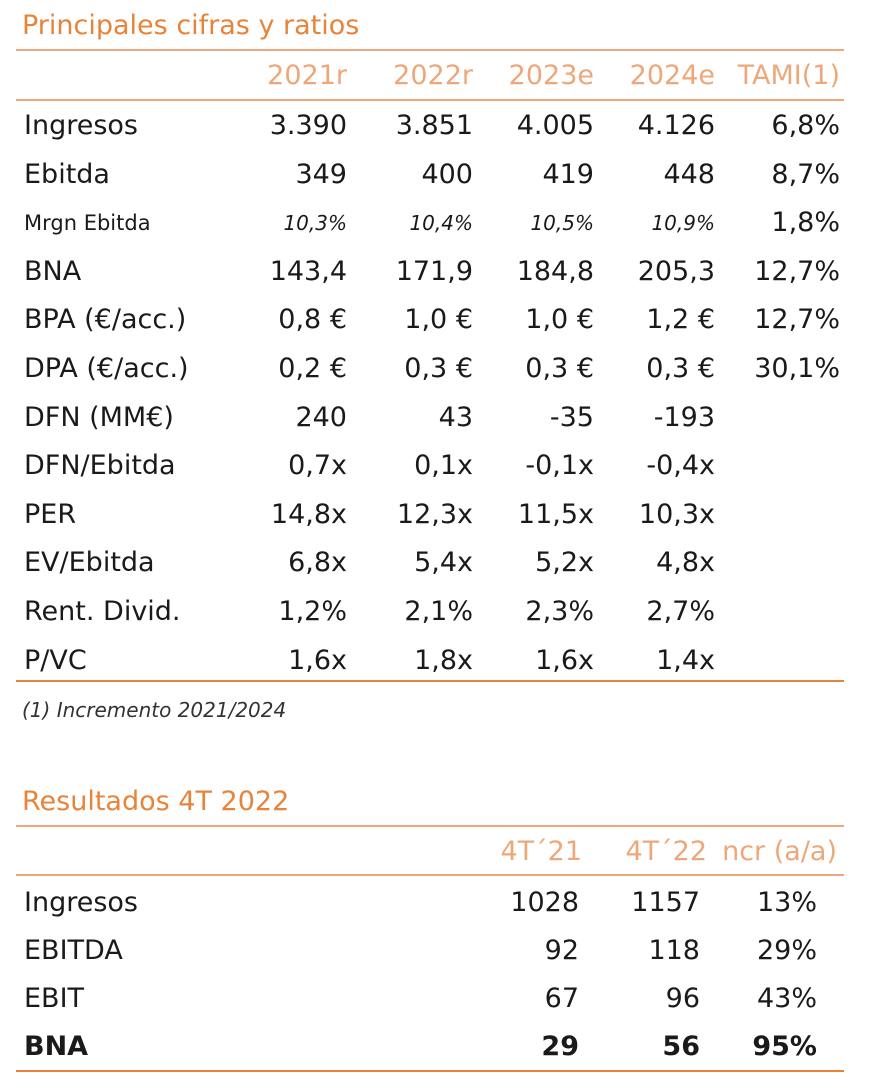 The image size is (870, 1092). What do you see at coordinates (435, 903) in the screenshot?
I see `table-row: Ingresos 1028 1157 13%` at bounding box center [435, 903].